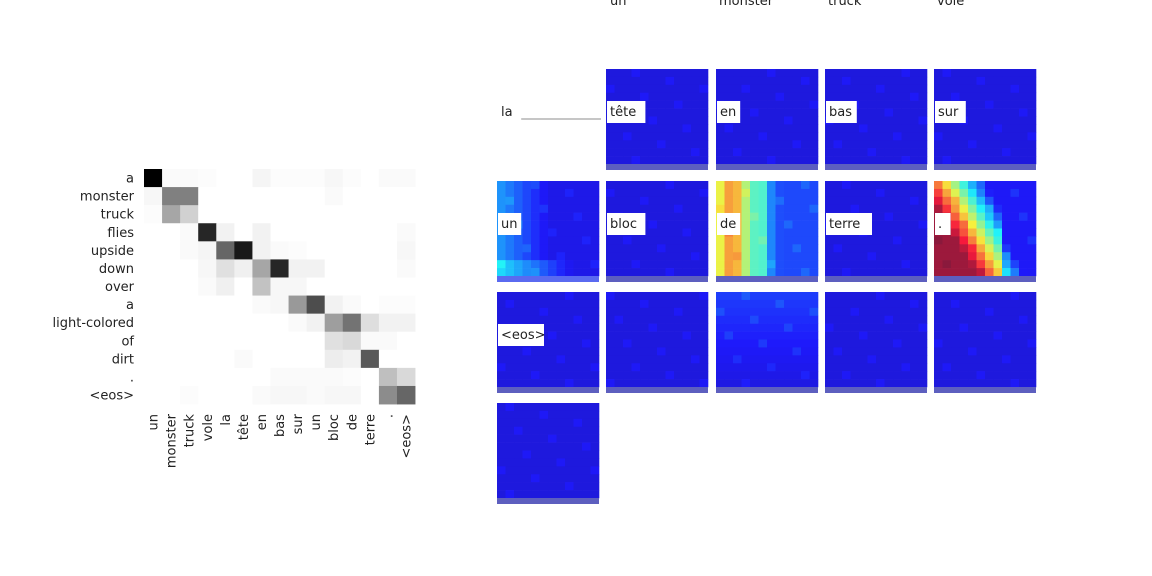 This screenshot has height=576, width=1152. I want to click on tile-label-box, so click(510, 224).